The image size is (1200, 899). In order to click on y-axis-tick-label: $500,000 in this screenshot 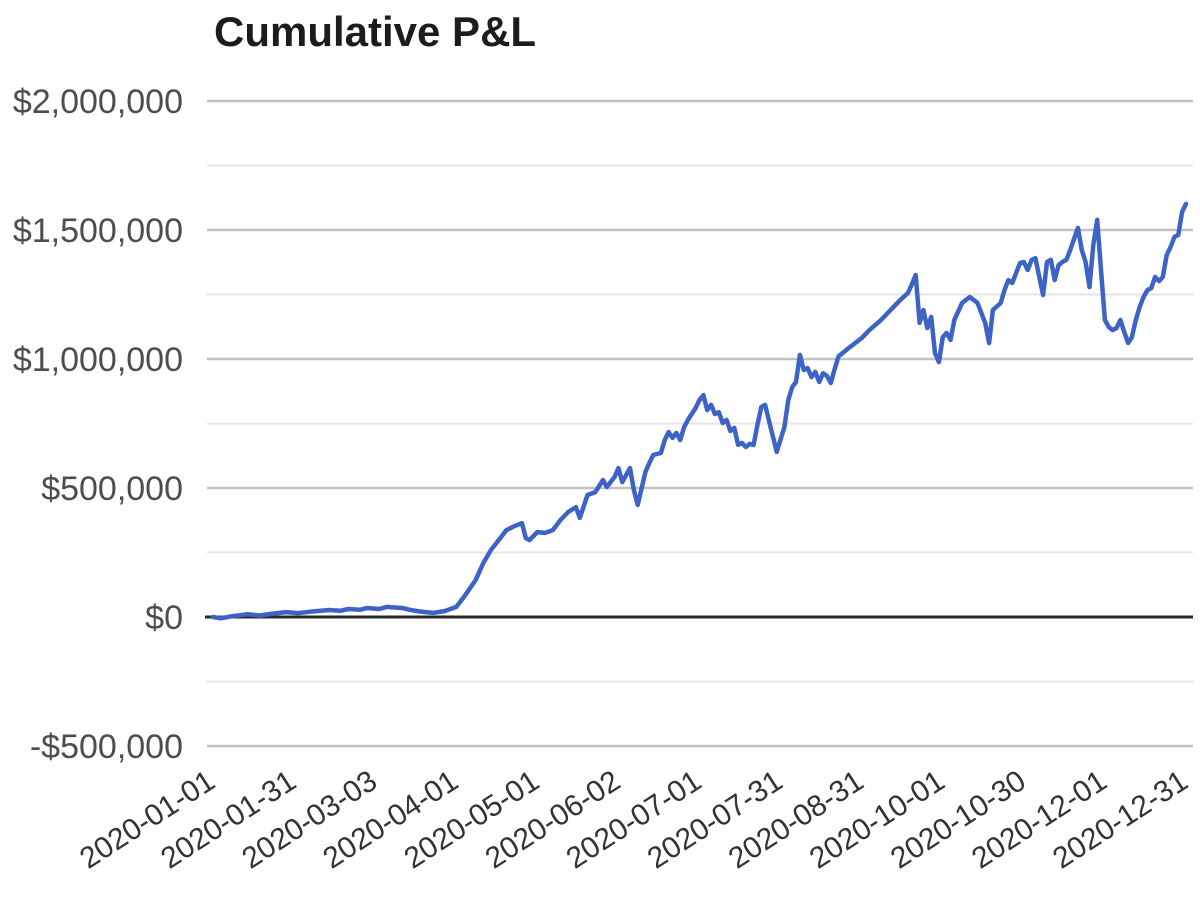, I will do `click(112, 489)`.